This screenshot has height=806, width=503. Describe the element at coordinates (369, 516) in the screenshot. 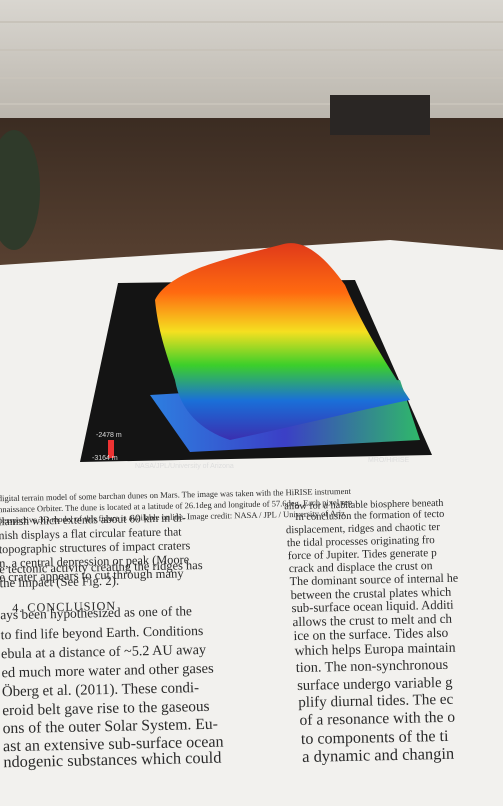

I see `right-column-line: In conclusion the formation of tecto` at that location.